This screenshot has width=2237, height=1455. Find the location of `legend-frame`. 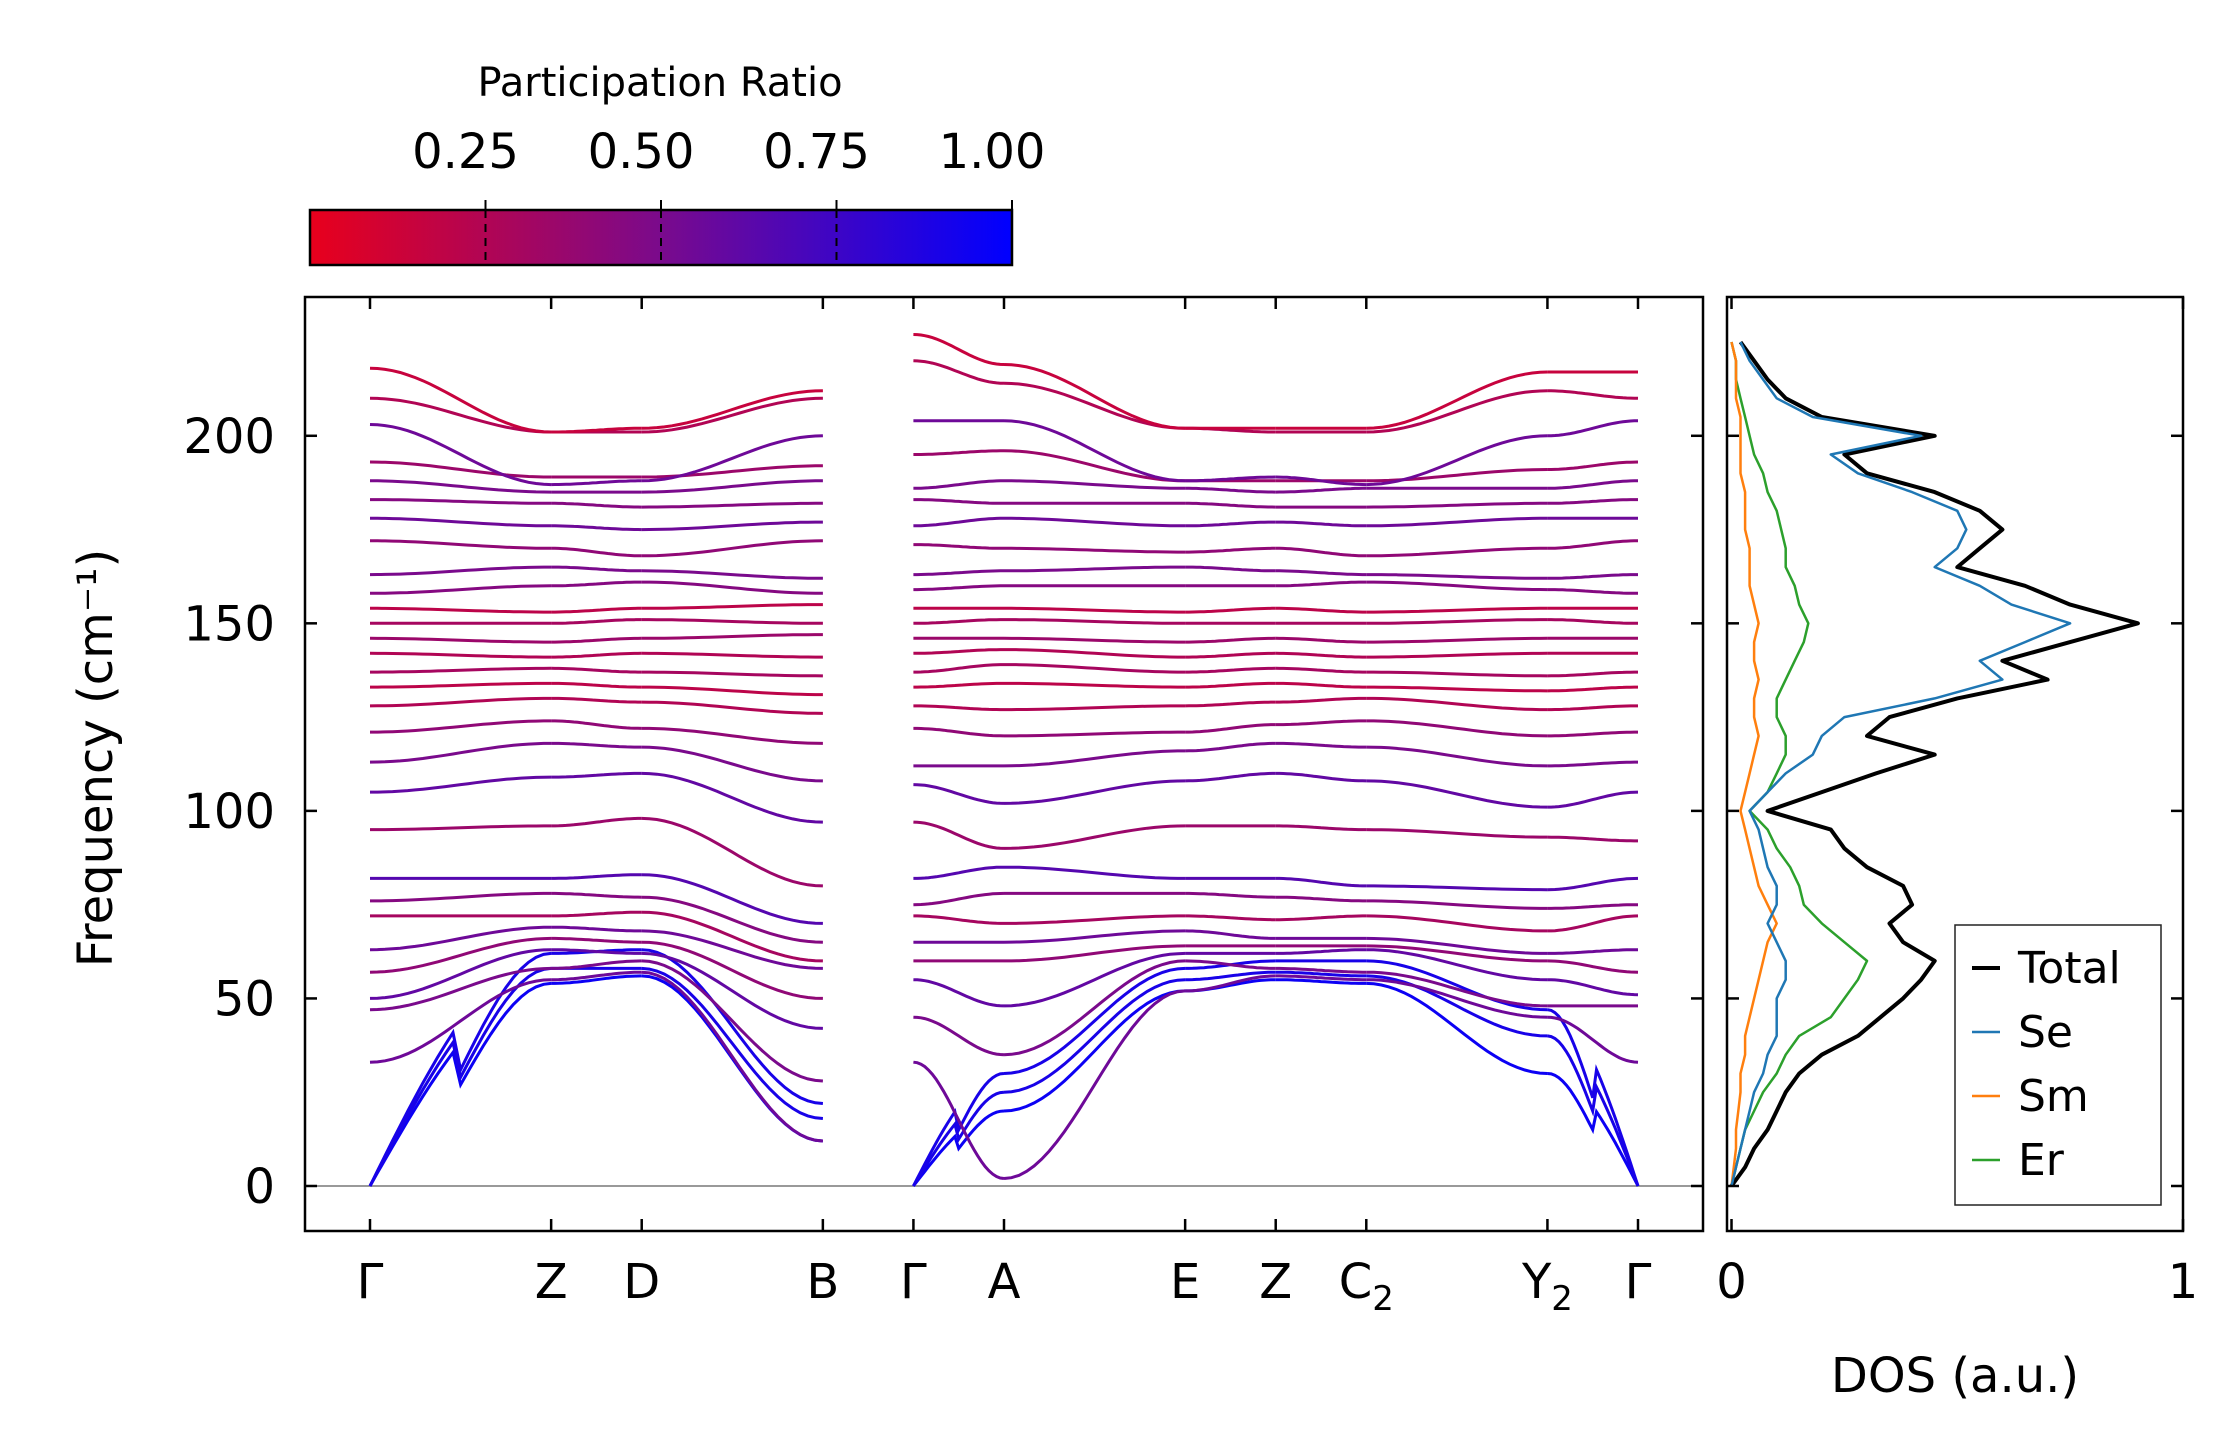

legend-frame is located at coordinates (2058, 1065).